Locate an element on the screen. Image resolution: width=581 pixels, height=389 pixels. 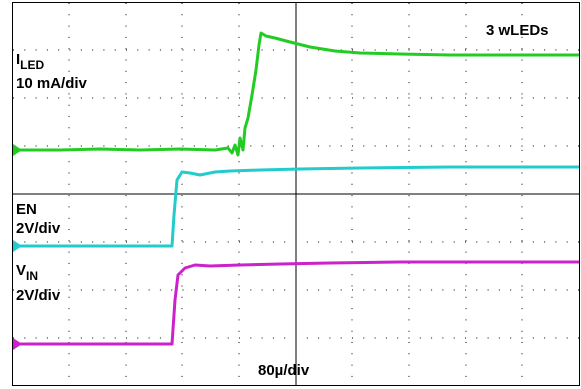
channel-label: ILED is located at coordinates (30, 61).